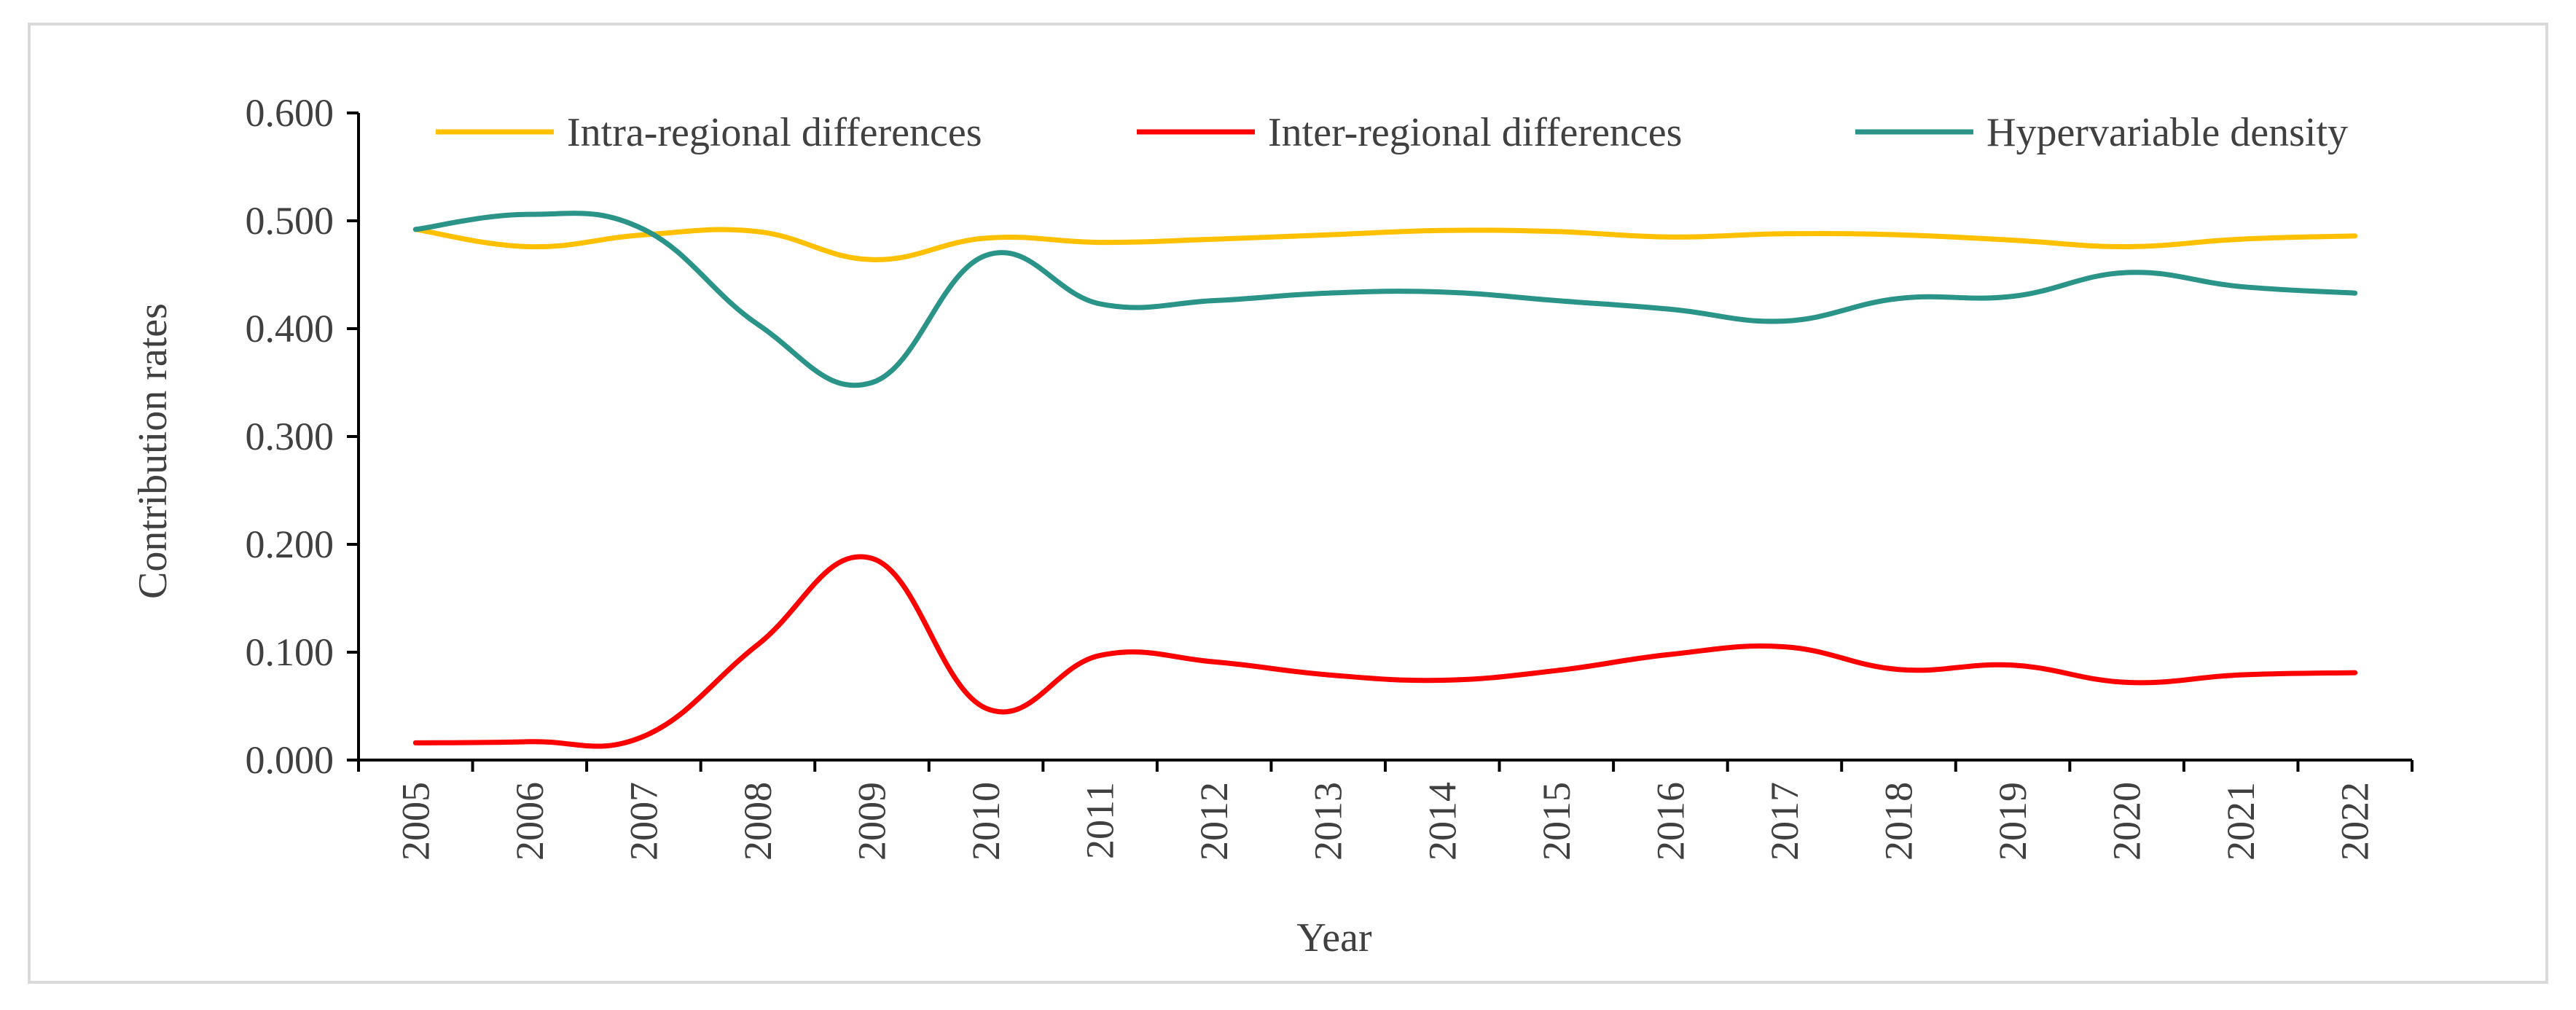  What do you see at coordinates (290, 544) in the screenshot?
I see `y-tick-label: 0.200` at bounding box center [290, 544].